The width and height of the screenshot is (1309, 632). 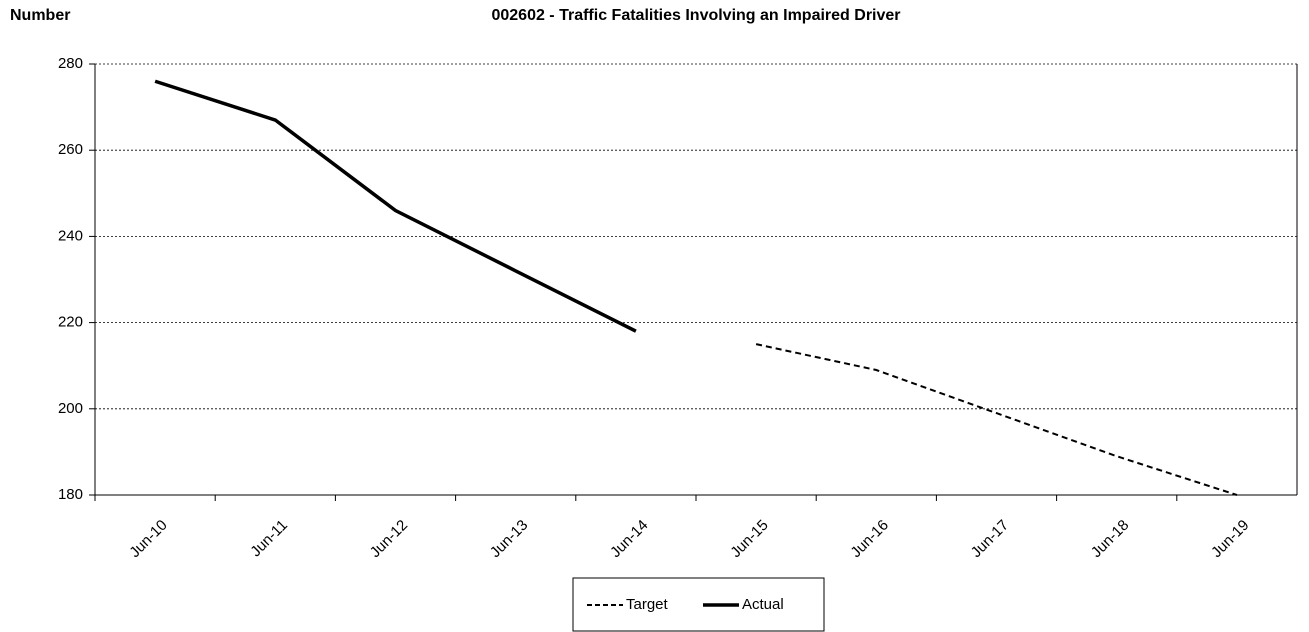 I want to click on legend-box, so click(x=698, y=604).